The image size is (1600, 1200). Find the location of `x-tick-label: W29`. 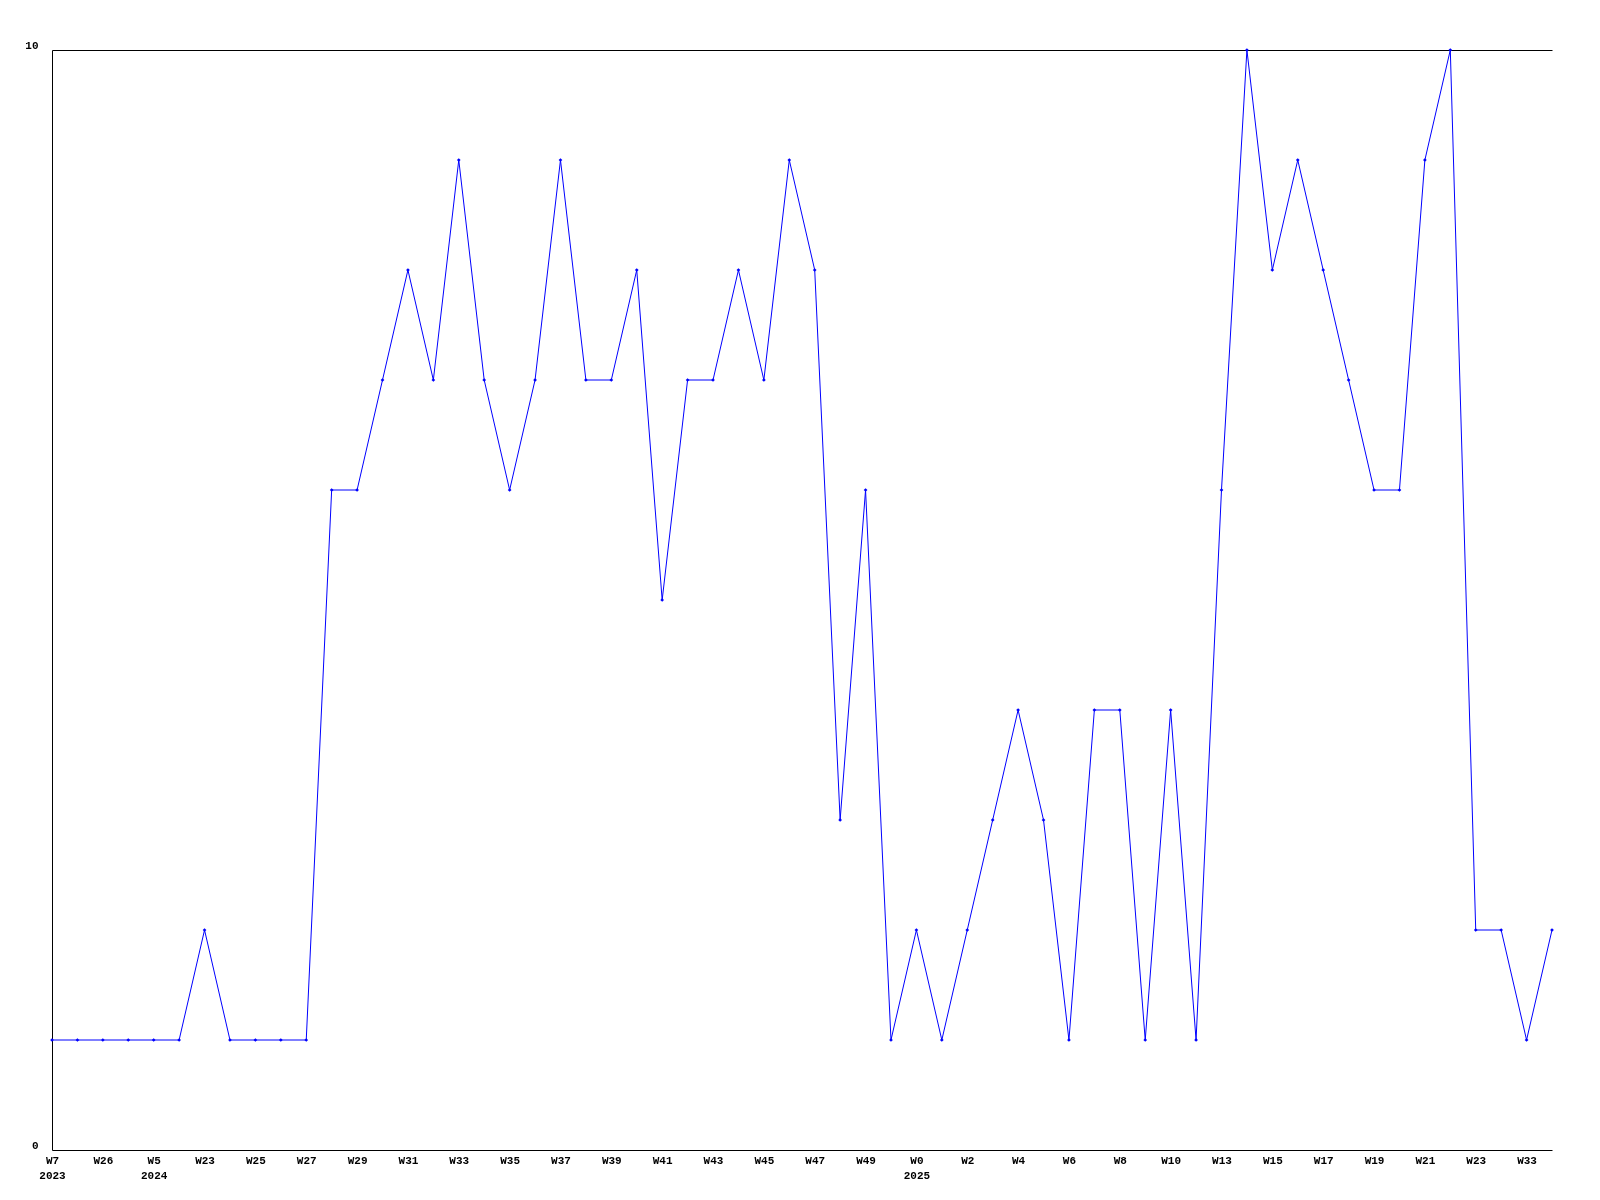

x-tick-label: W29 is located at coordinates (357, 1160).